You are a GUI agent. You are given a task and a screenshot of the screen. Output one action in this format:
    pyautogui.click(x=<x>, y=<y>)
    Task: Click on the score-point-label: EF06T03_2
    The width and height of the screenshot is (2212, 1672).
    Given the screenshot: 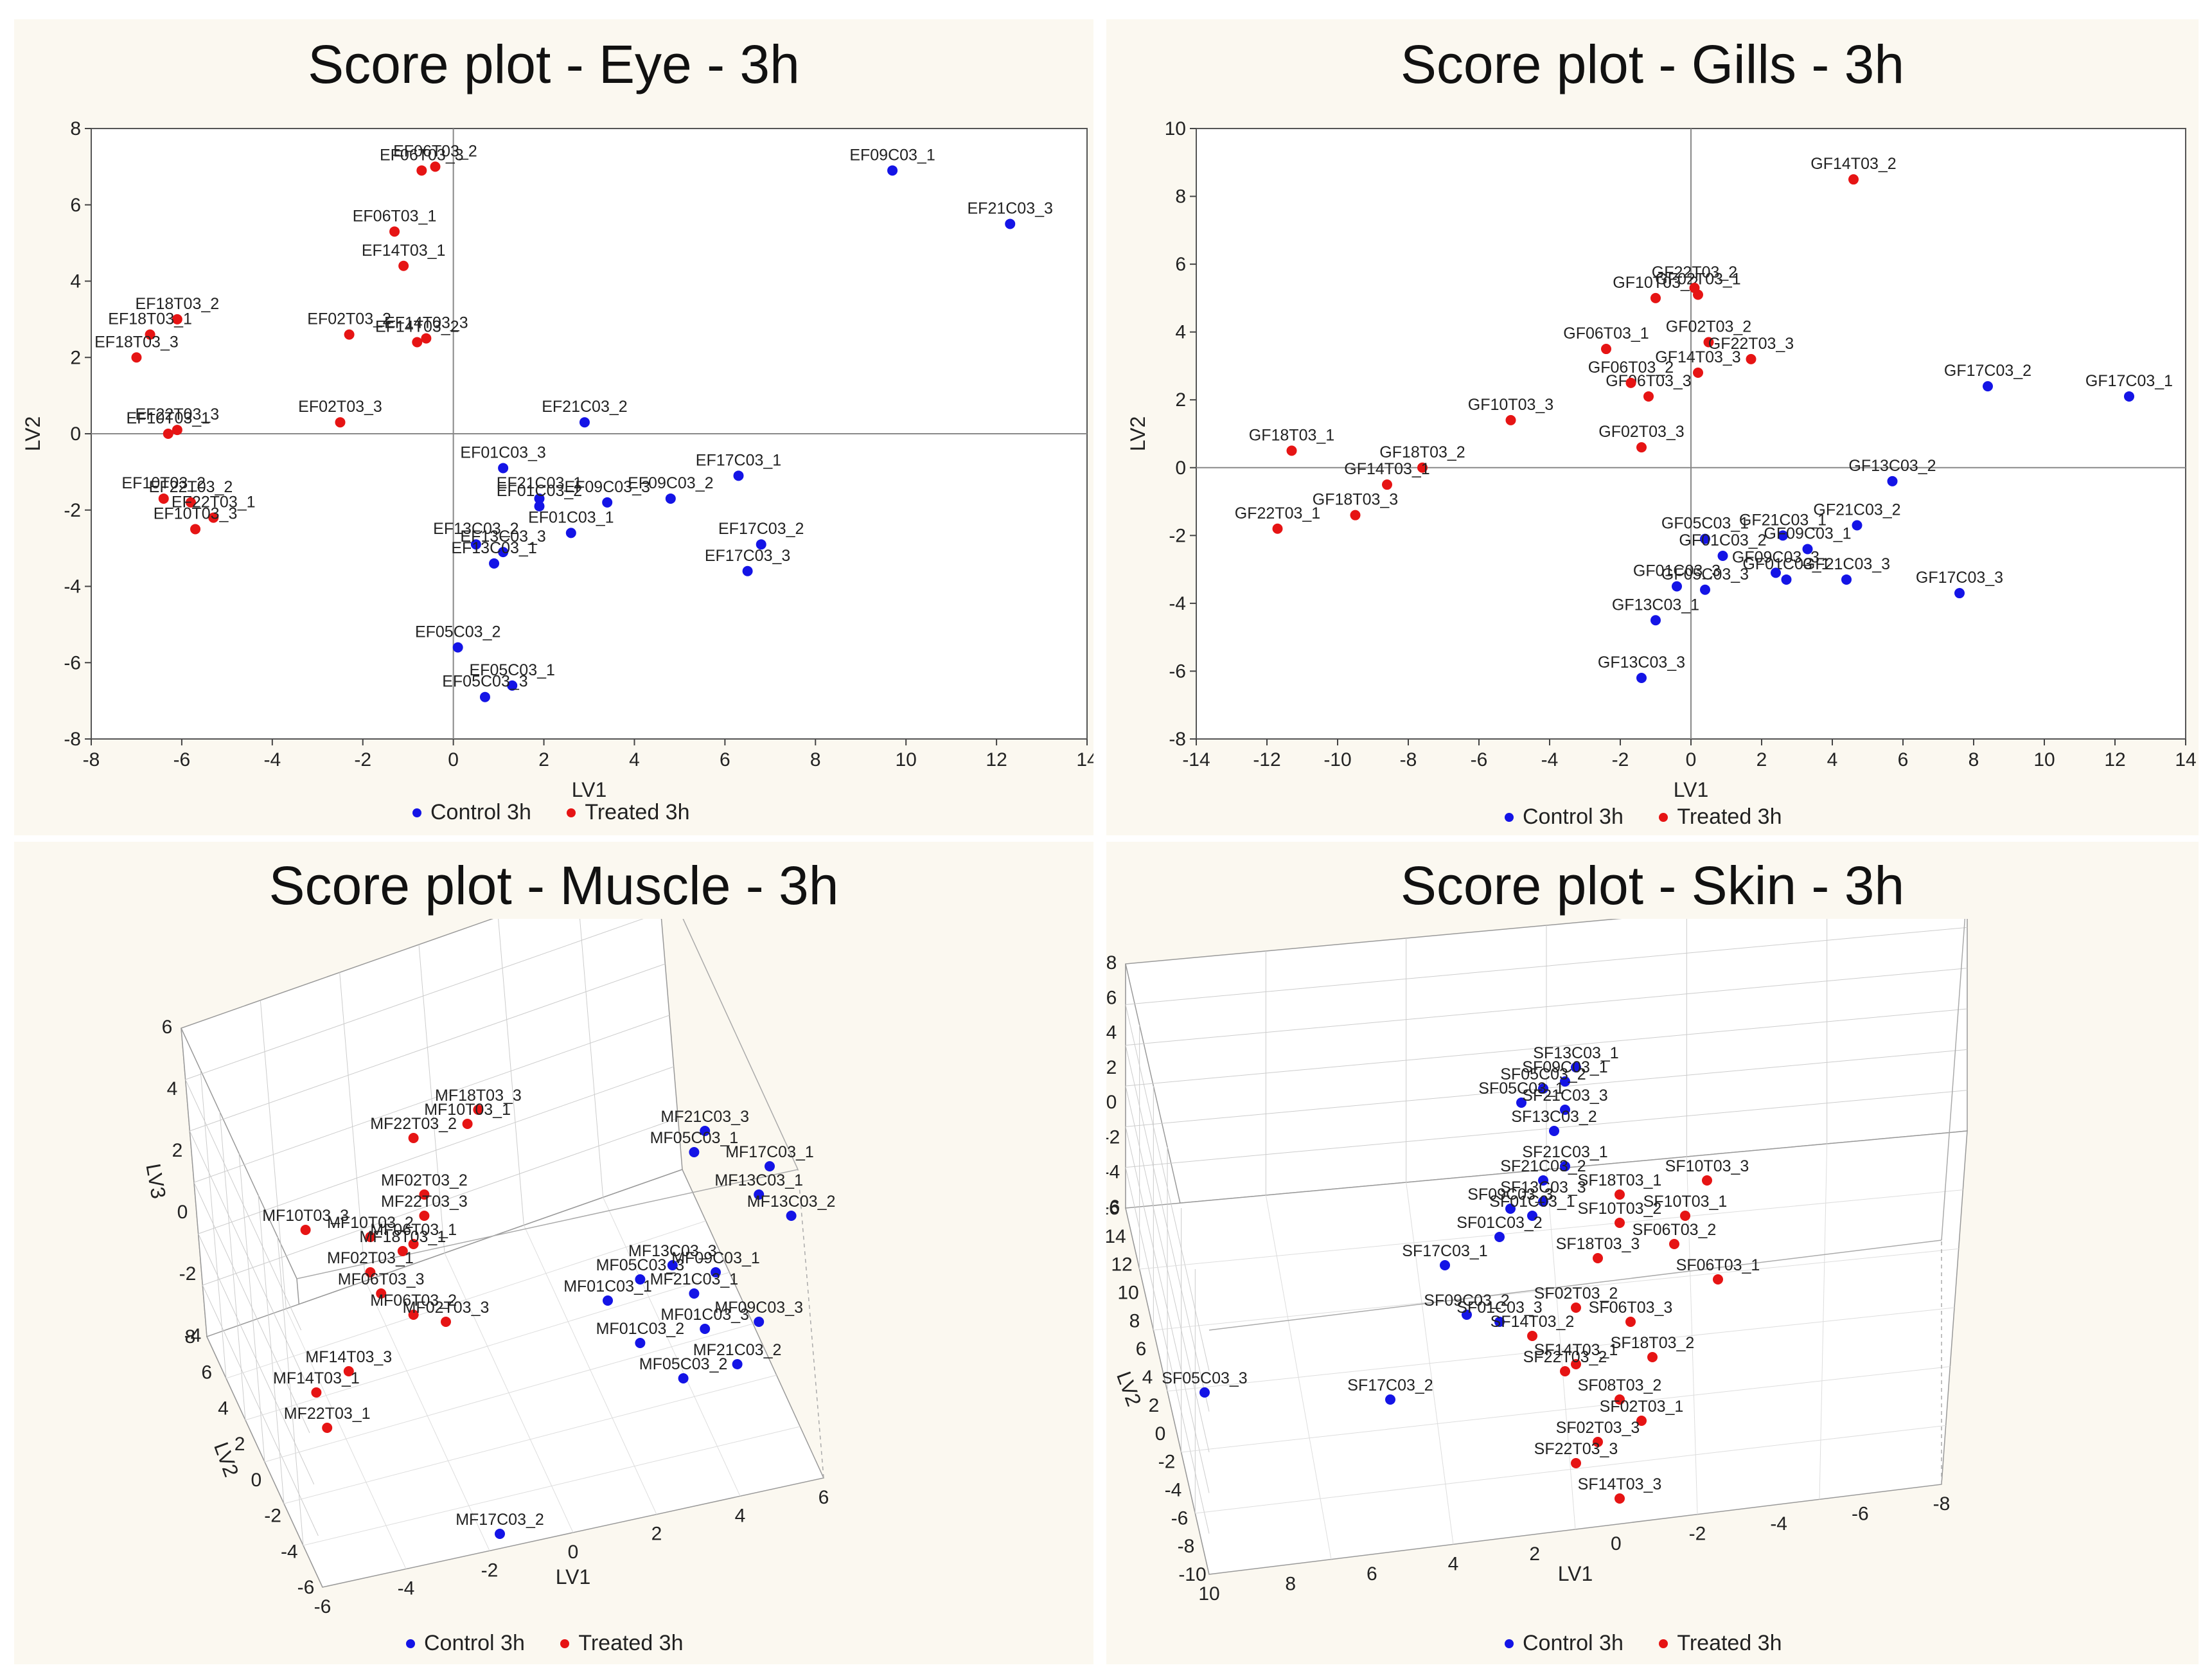 What is the action you would take?
    pyautogui.click(x=435, y=151)
    